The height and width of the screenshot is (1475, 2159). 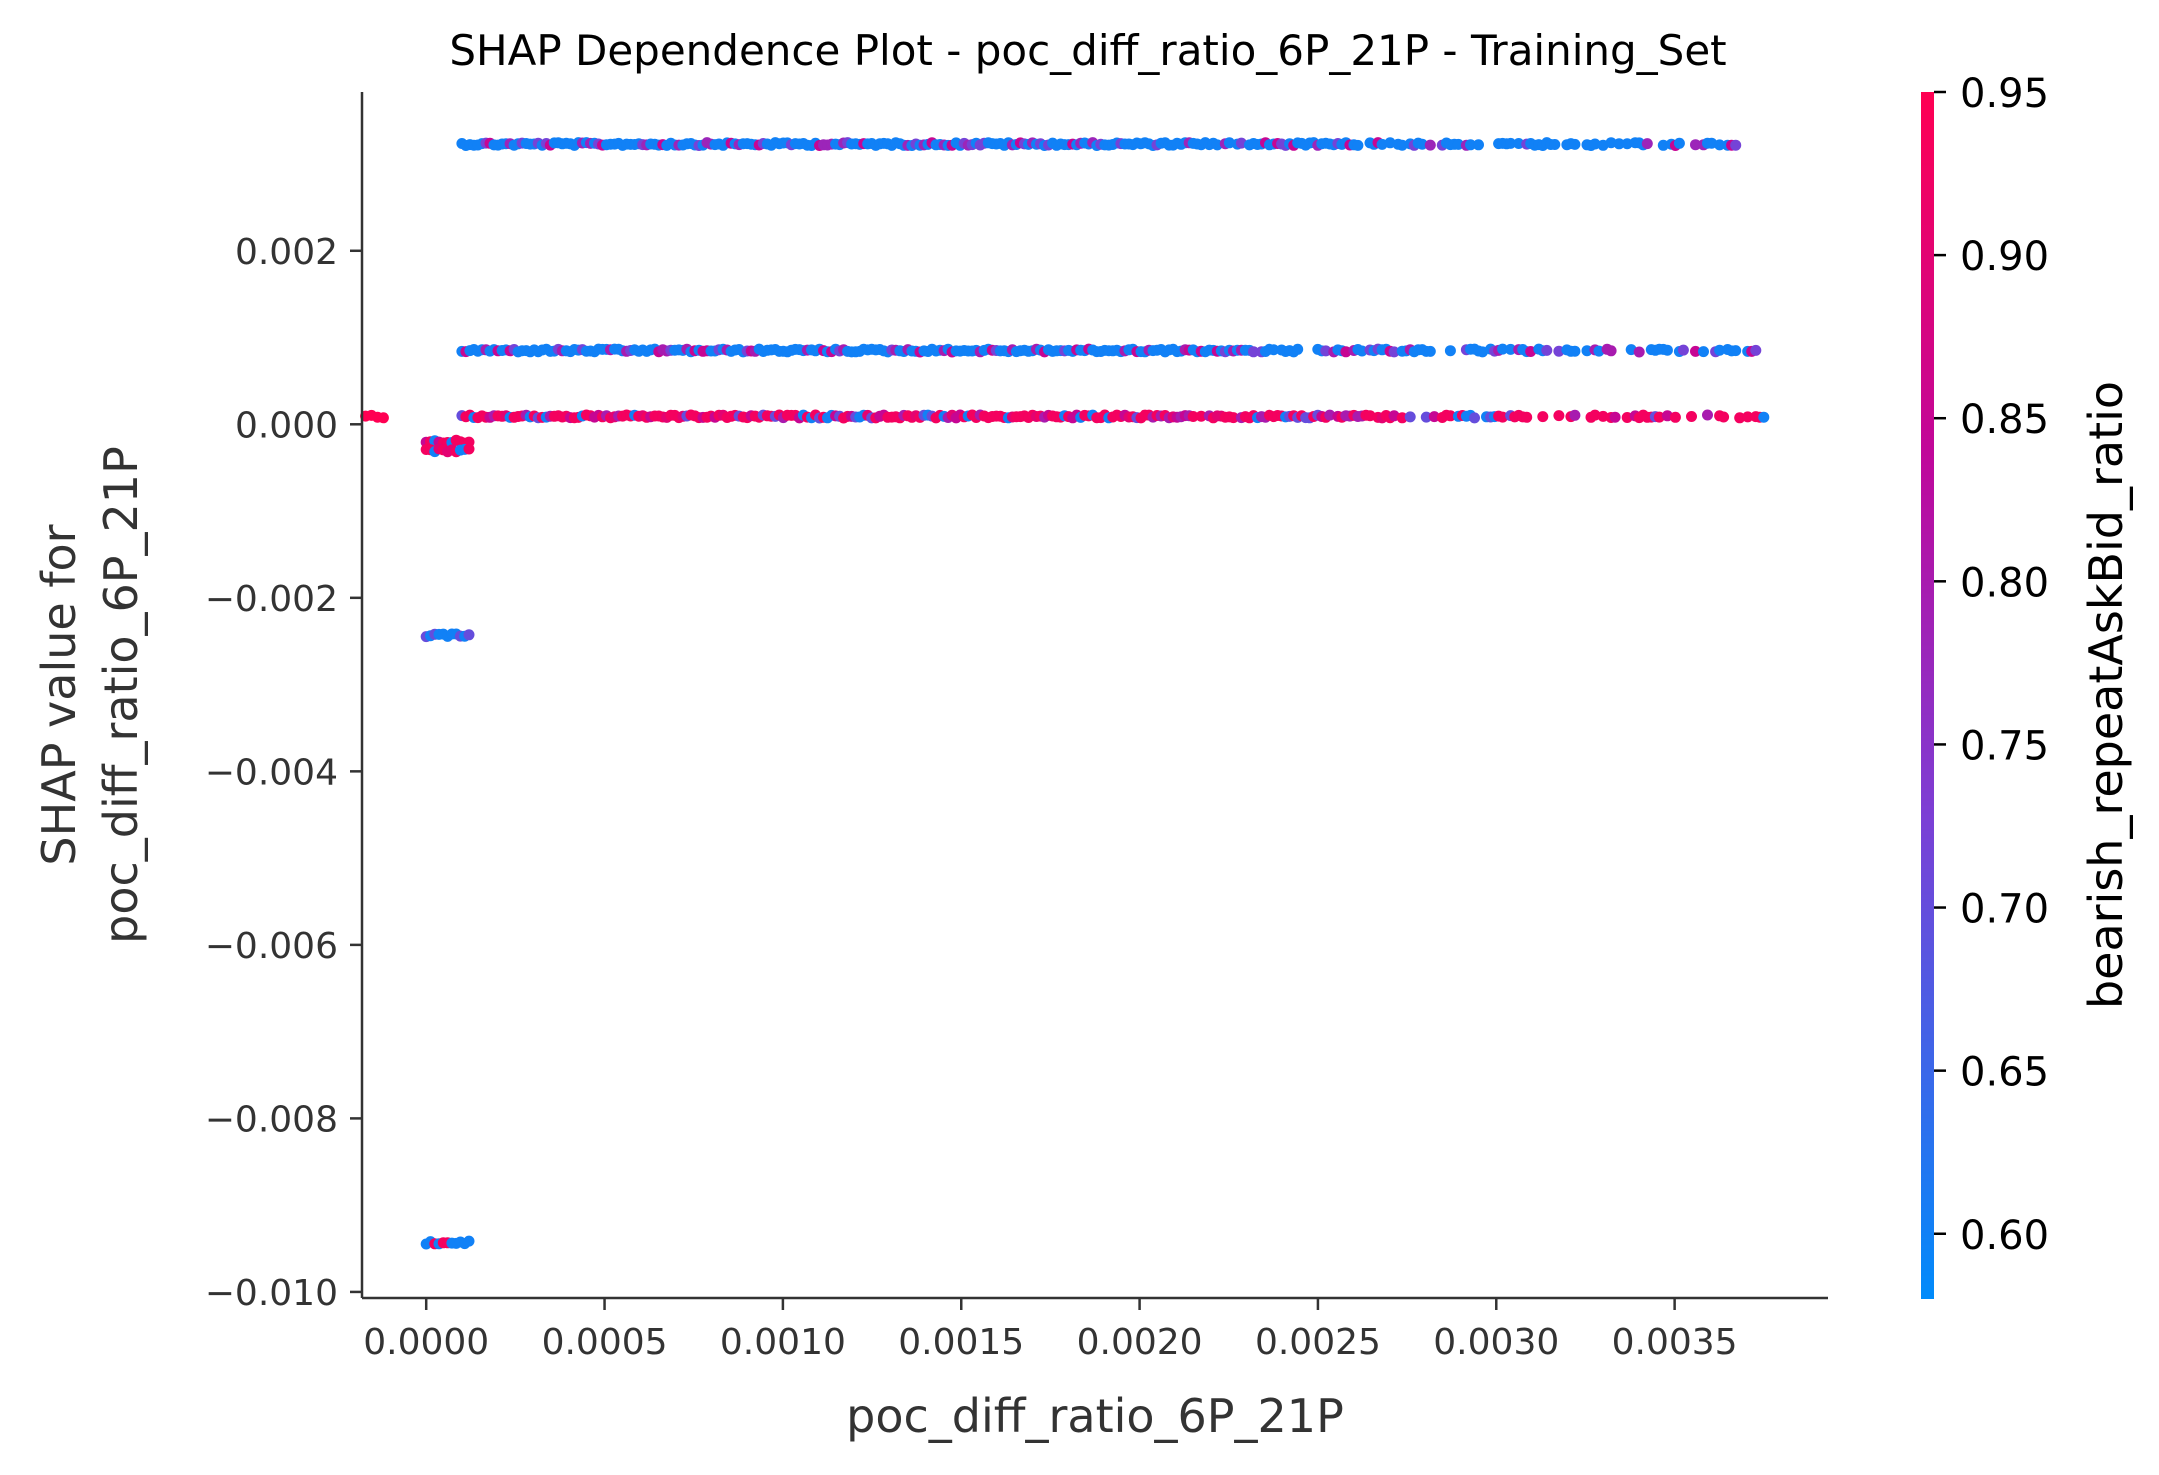 I want to click on x-tick-label: 0.0000, so click(x=426, y=1342).